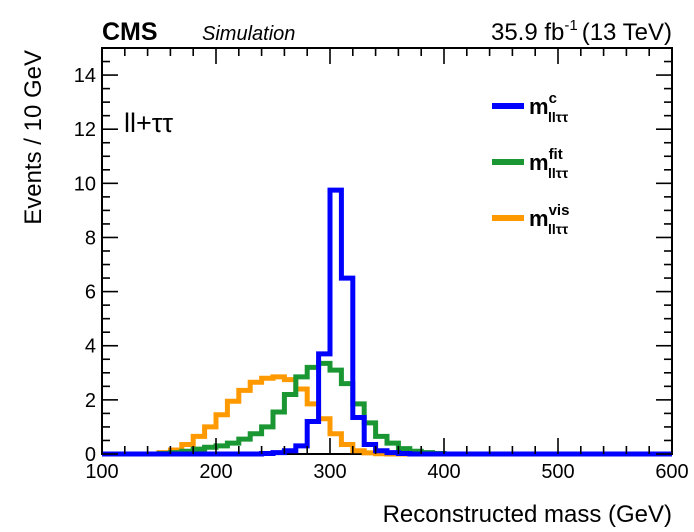 This screenshot has height=532, width=694. What do you see at coordinates (101, 472) in the screenshot?
I see `x-tick-label: 100` at bounding box center [101, 472].